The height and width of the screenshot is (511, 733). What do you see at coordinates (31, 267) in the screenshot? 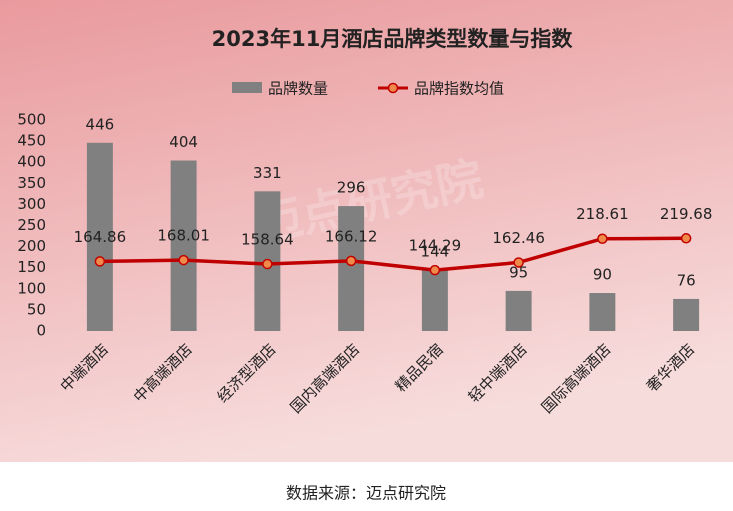
I see `y-tick-label: 150` at bounding box center [31, 267].